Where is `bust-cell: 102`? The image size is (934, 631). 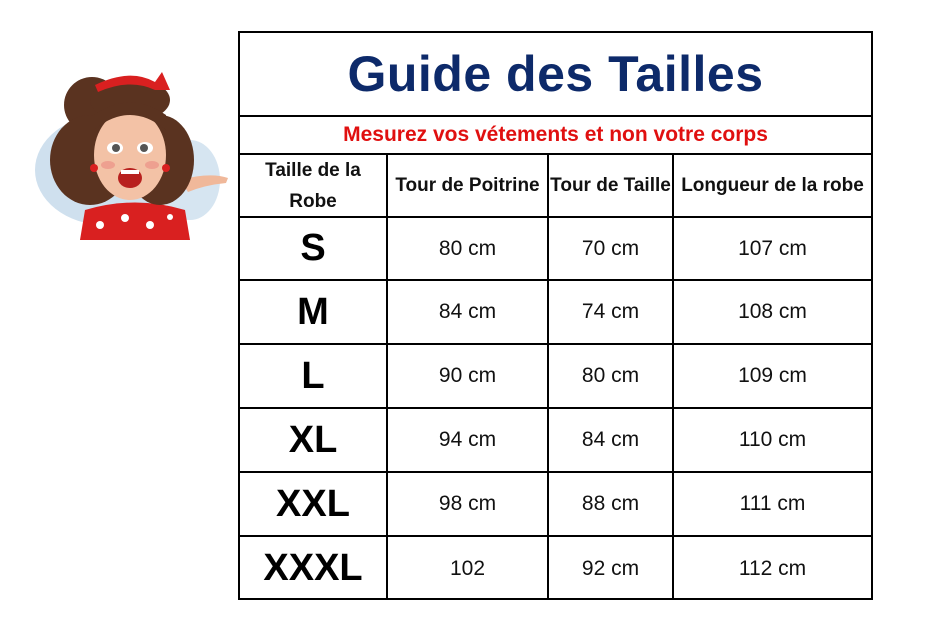
bust-cell: 102 is located at coordinates (468, 568).